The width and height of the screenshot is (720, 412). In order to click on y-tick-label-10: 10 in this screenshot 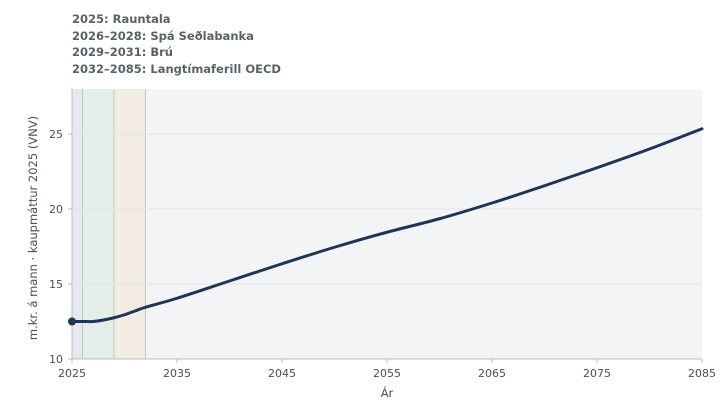, I will do `click(56, 359)`.